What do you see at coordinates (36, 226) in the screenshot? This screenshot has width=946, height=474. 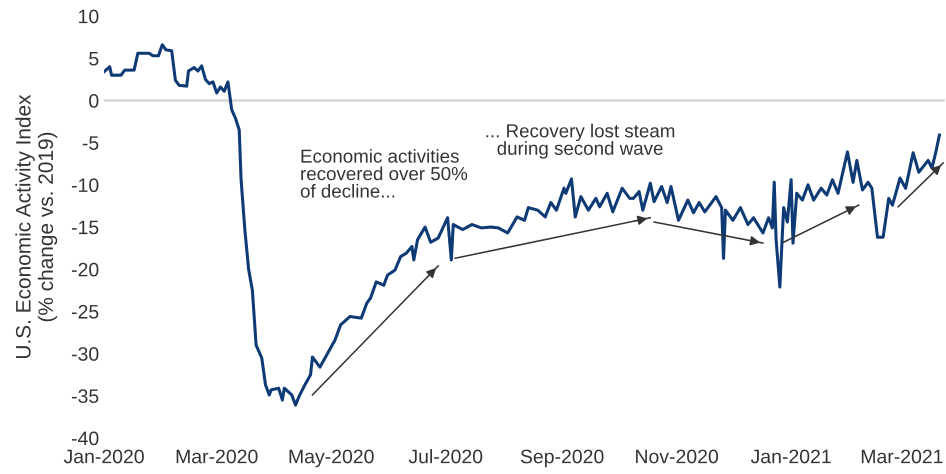 I see `y-axis-title: U.S. Economic Activity Index (% change vs. 2019)` at bounding box center [36, 226].